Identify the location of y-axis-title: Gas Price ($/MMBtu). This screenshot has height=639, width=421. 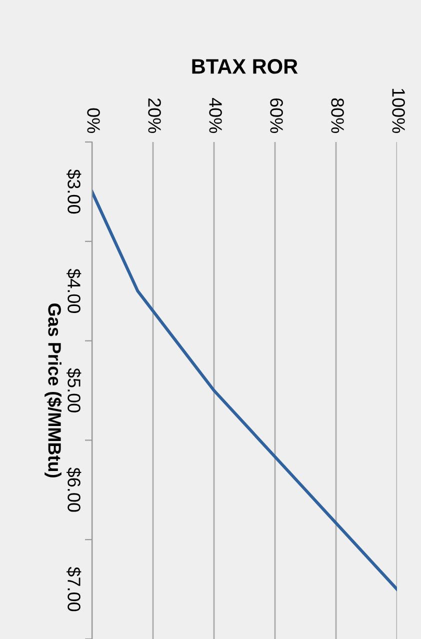
(53, 390).